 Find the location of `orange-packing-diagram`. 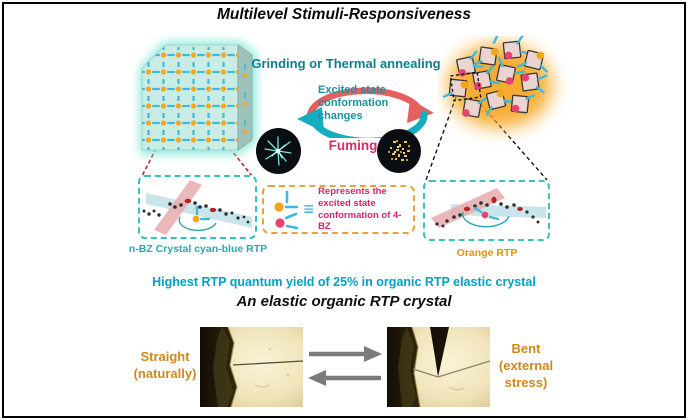

orange-packing-diagram is located at coordinates (488, 208).